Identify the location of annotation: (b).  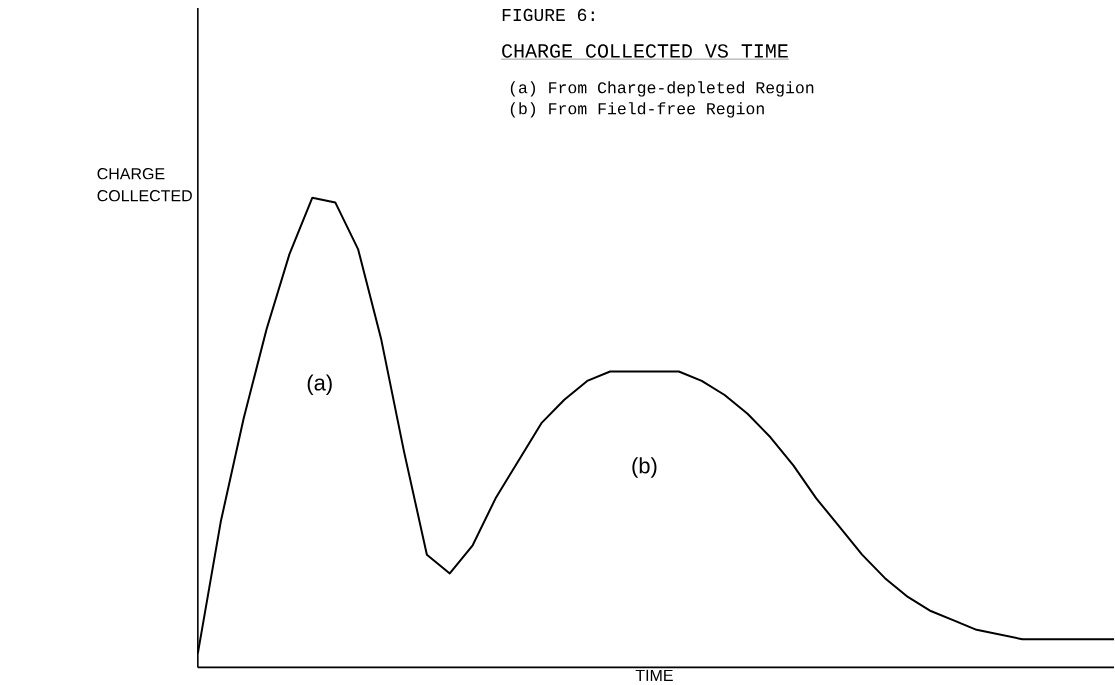
(644, 467).